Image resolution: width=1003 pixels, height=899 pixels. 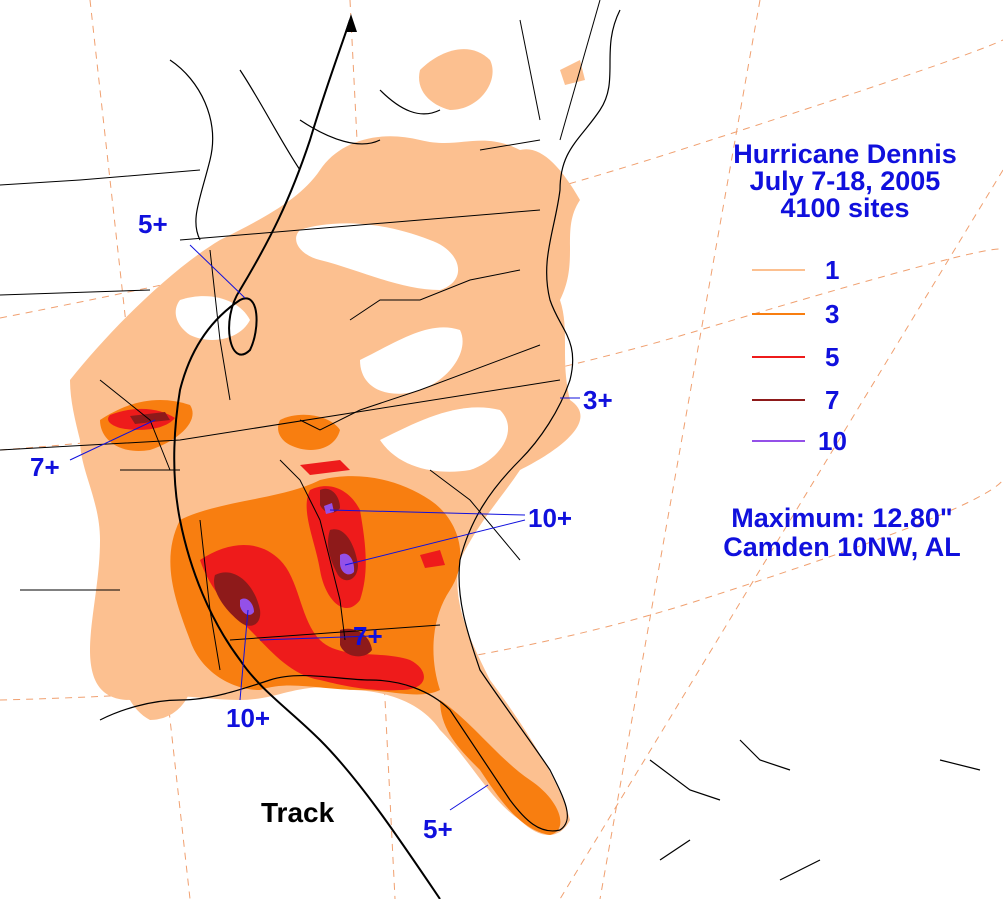 What do you see at coordinates (351, 23) in the screenshot?
I see `track-arrow-icon` at bounding box center [351, 23].